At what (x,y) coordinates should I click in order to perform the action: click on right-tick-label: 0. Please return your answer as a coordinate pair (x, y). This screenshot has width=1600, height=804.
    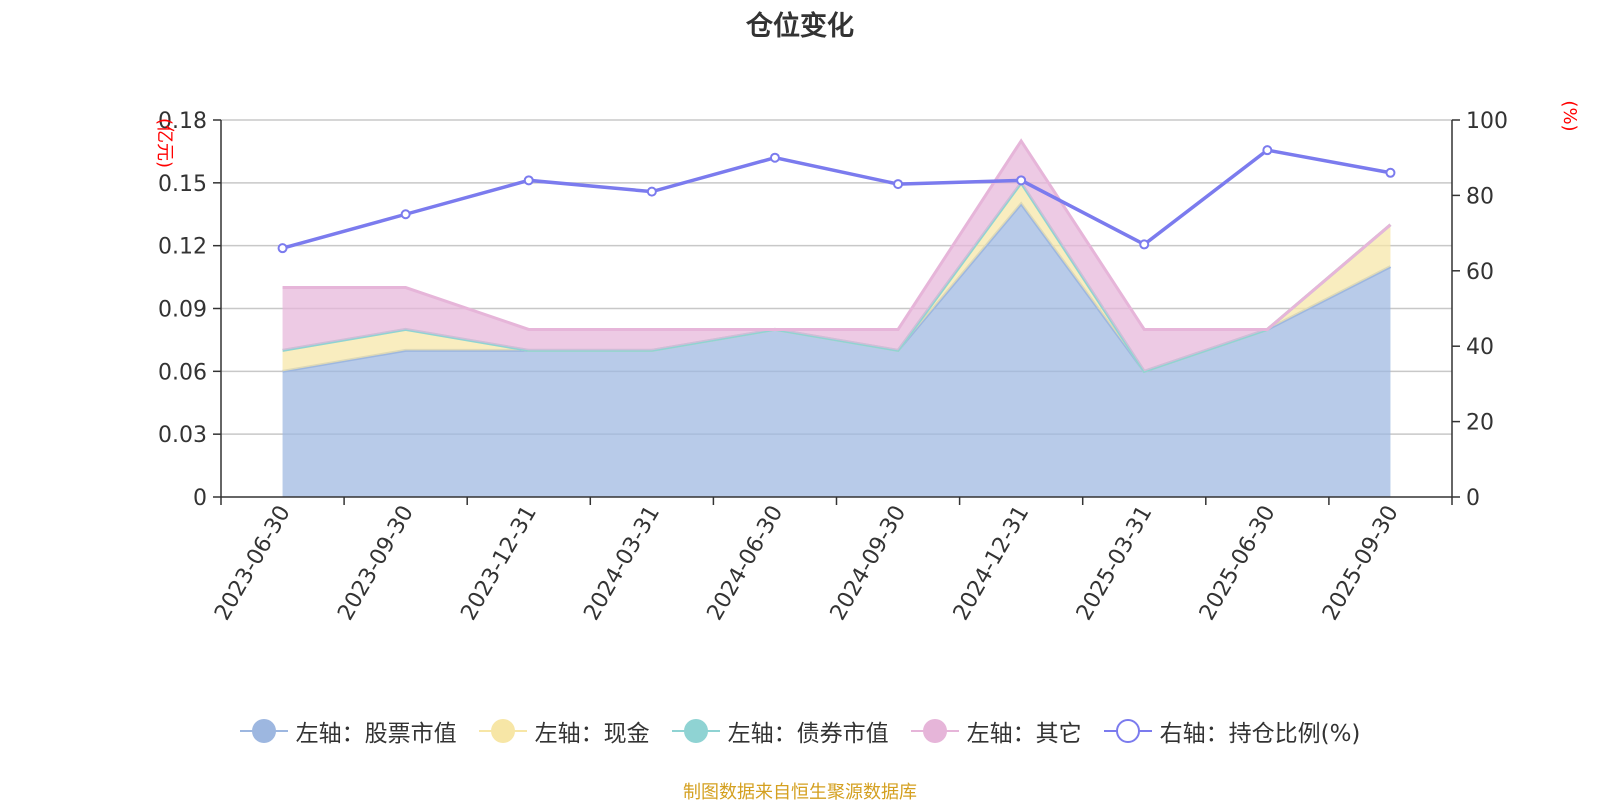
    Looking at the image, I should click on (1473, 498).